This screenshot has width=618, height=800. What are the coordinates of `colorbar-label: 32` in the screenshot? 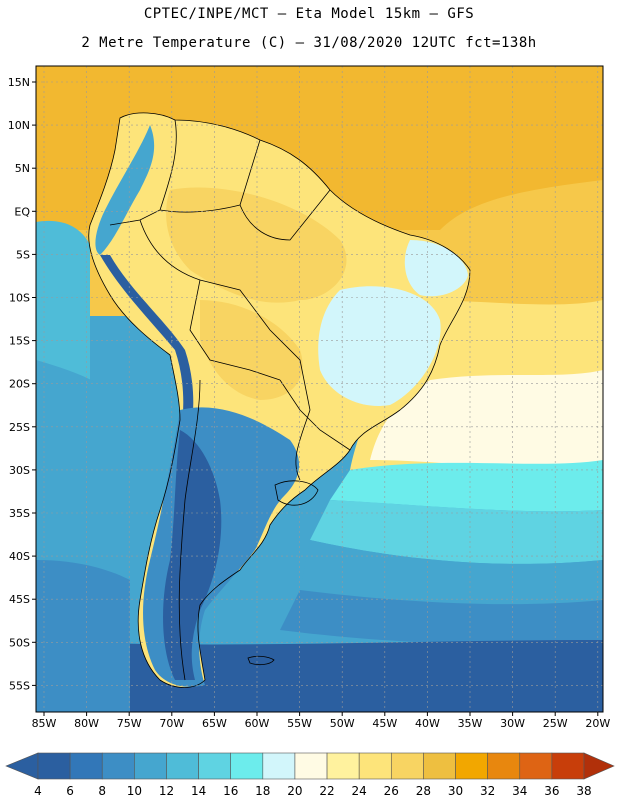 It's located at (487, 791).